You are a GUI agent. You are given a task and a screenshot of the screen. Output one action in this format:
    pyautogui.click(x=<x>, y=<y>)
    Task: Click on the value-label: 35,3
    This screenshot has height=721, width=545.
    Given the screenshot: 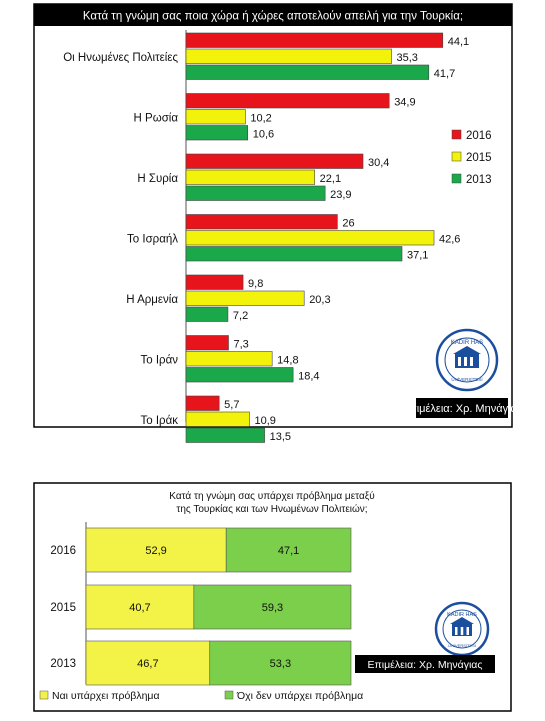 What is the action you would take?
    pyautogui.click(x=407, y=58)
    